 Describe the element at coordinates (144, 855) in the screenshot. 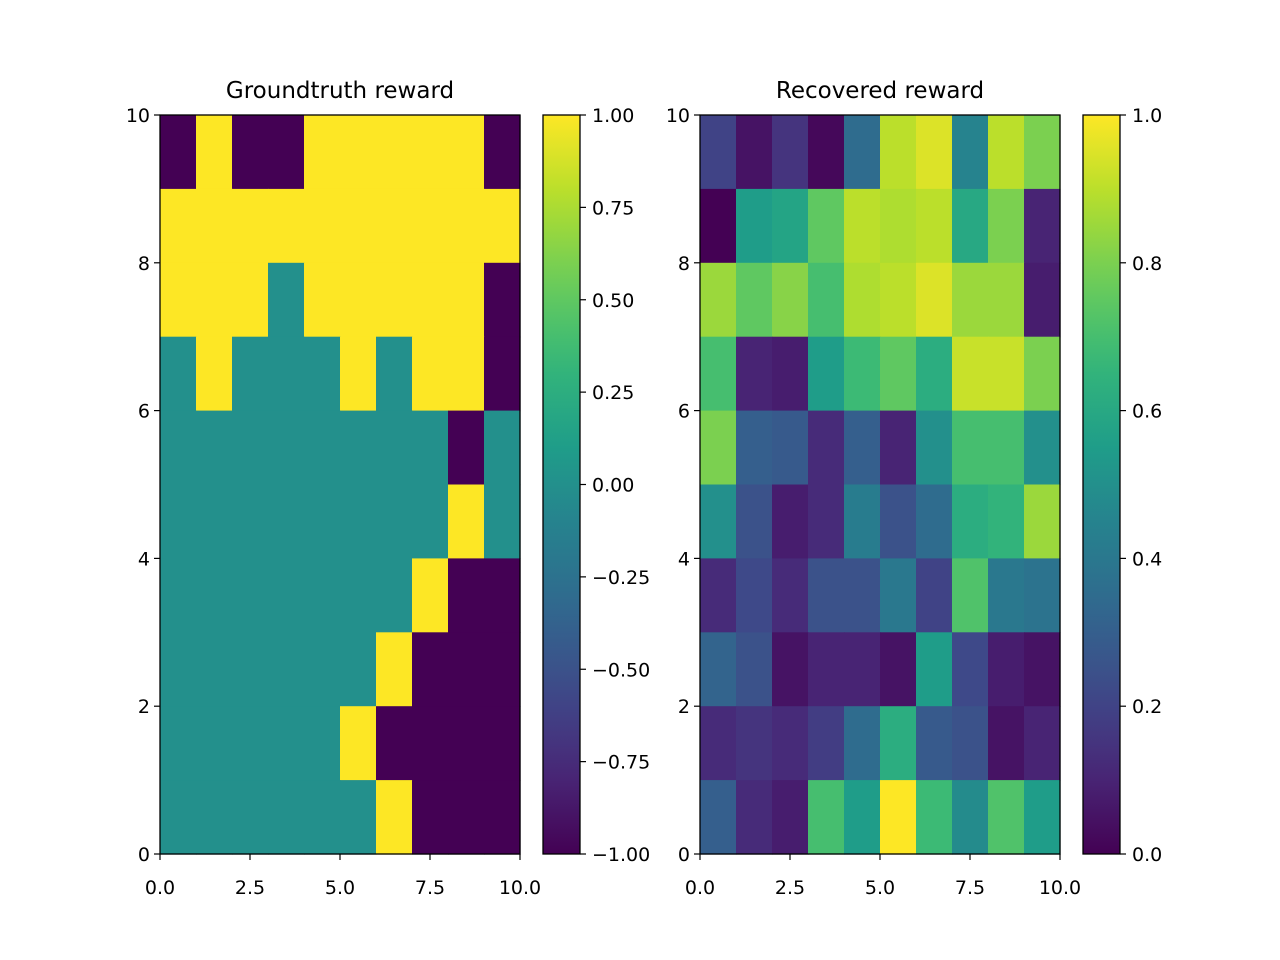

I see `y-tick-label: 0` at that location.